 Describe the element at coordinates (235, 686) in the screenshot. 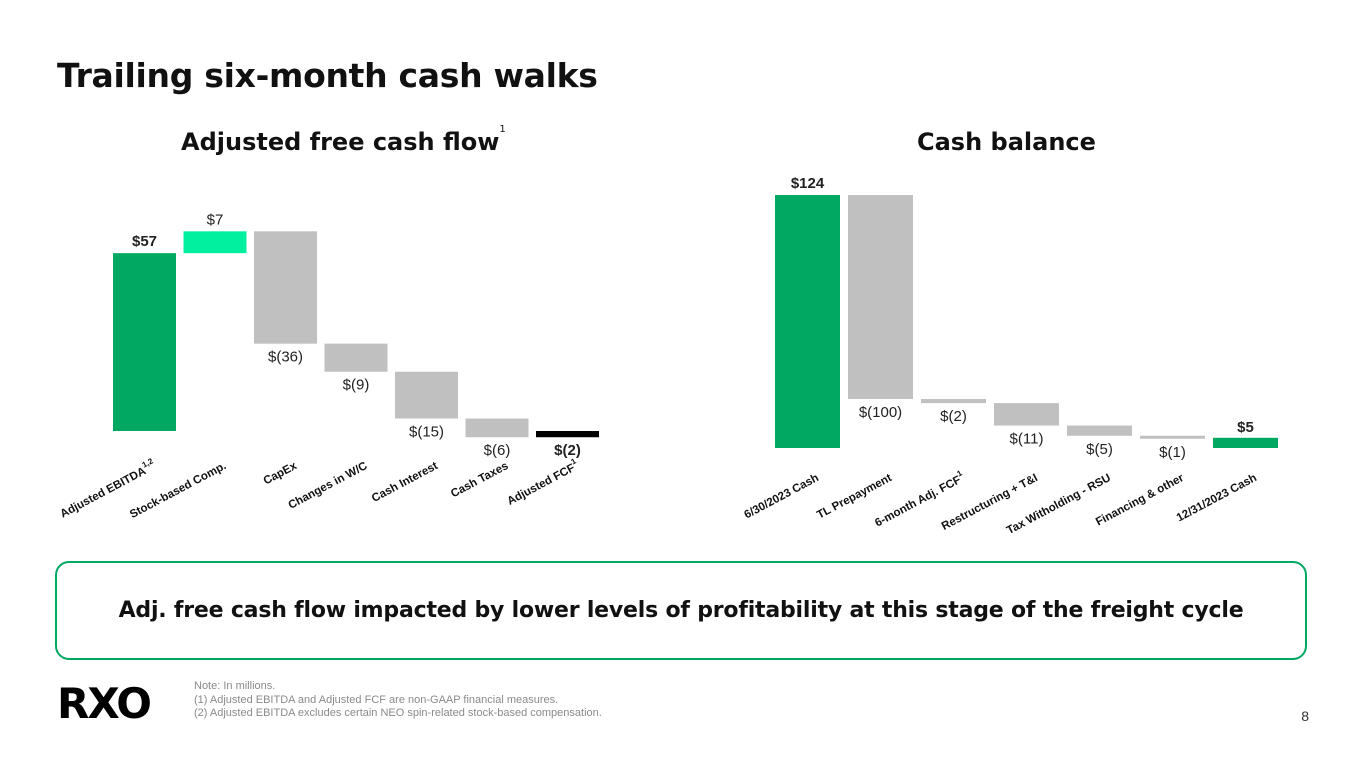

I see `footnote-line: Note: In millions.` at that location.